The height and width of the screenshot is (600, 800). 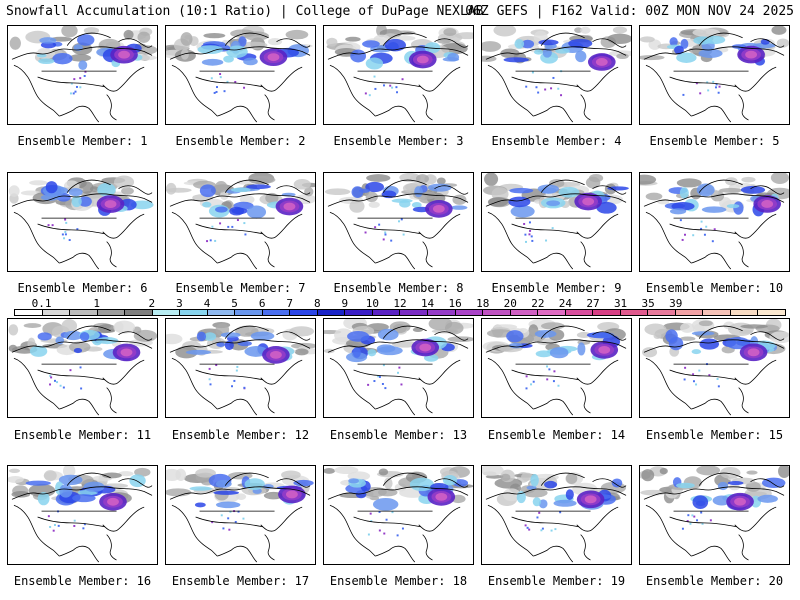 I want to click on snowfall-map, so click(x=399, y=74).